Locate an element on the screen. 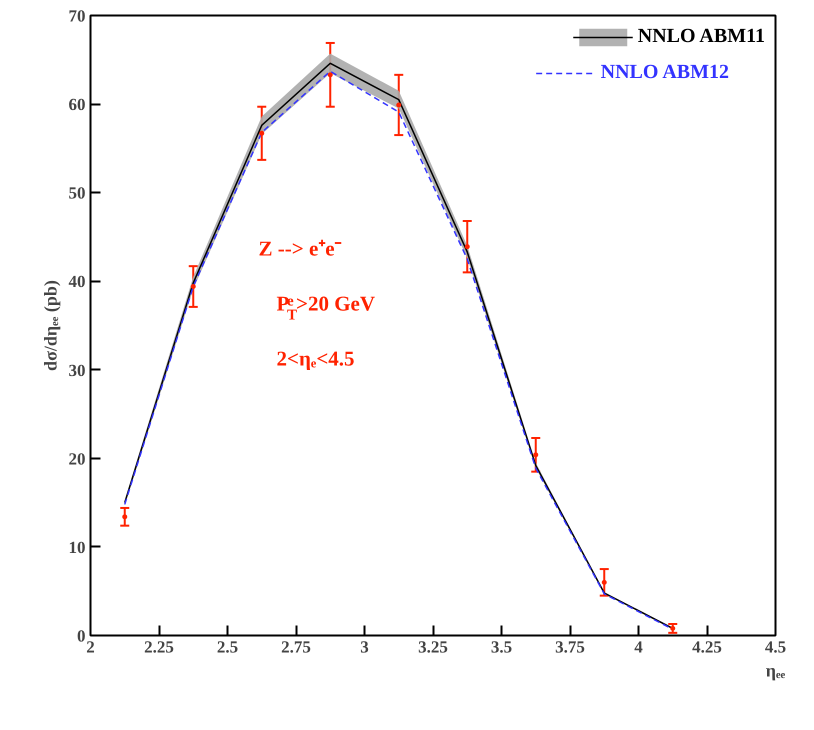  y-tick-label: 70 is located at coordinates (77, 16).